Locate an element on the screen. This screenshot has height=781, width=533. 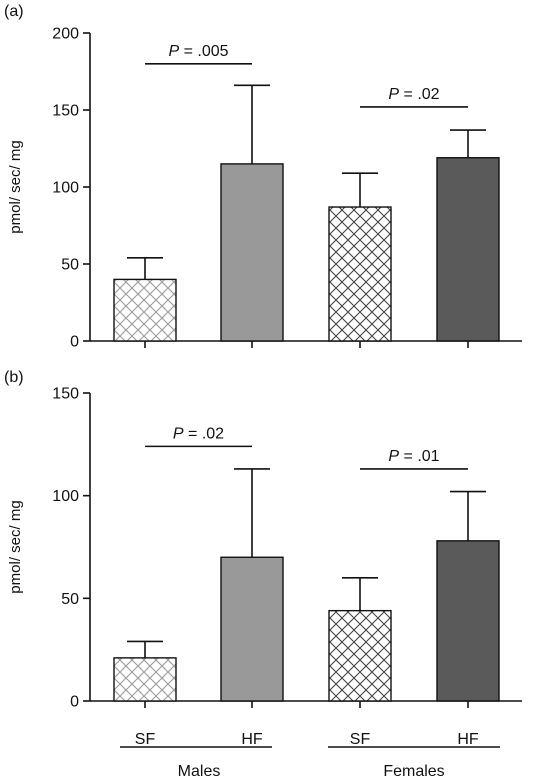
panel-b-ylabel: pmol/ sec/ mg is located at coordinates (15, 546).